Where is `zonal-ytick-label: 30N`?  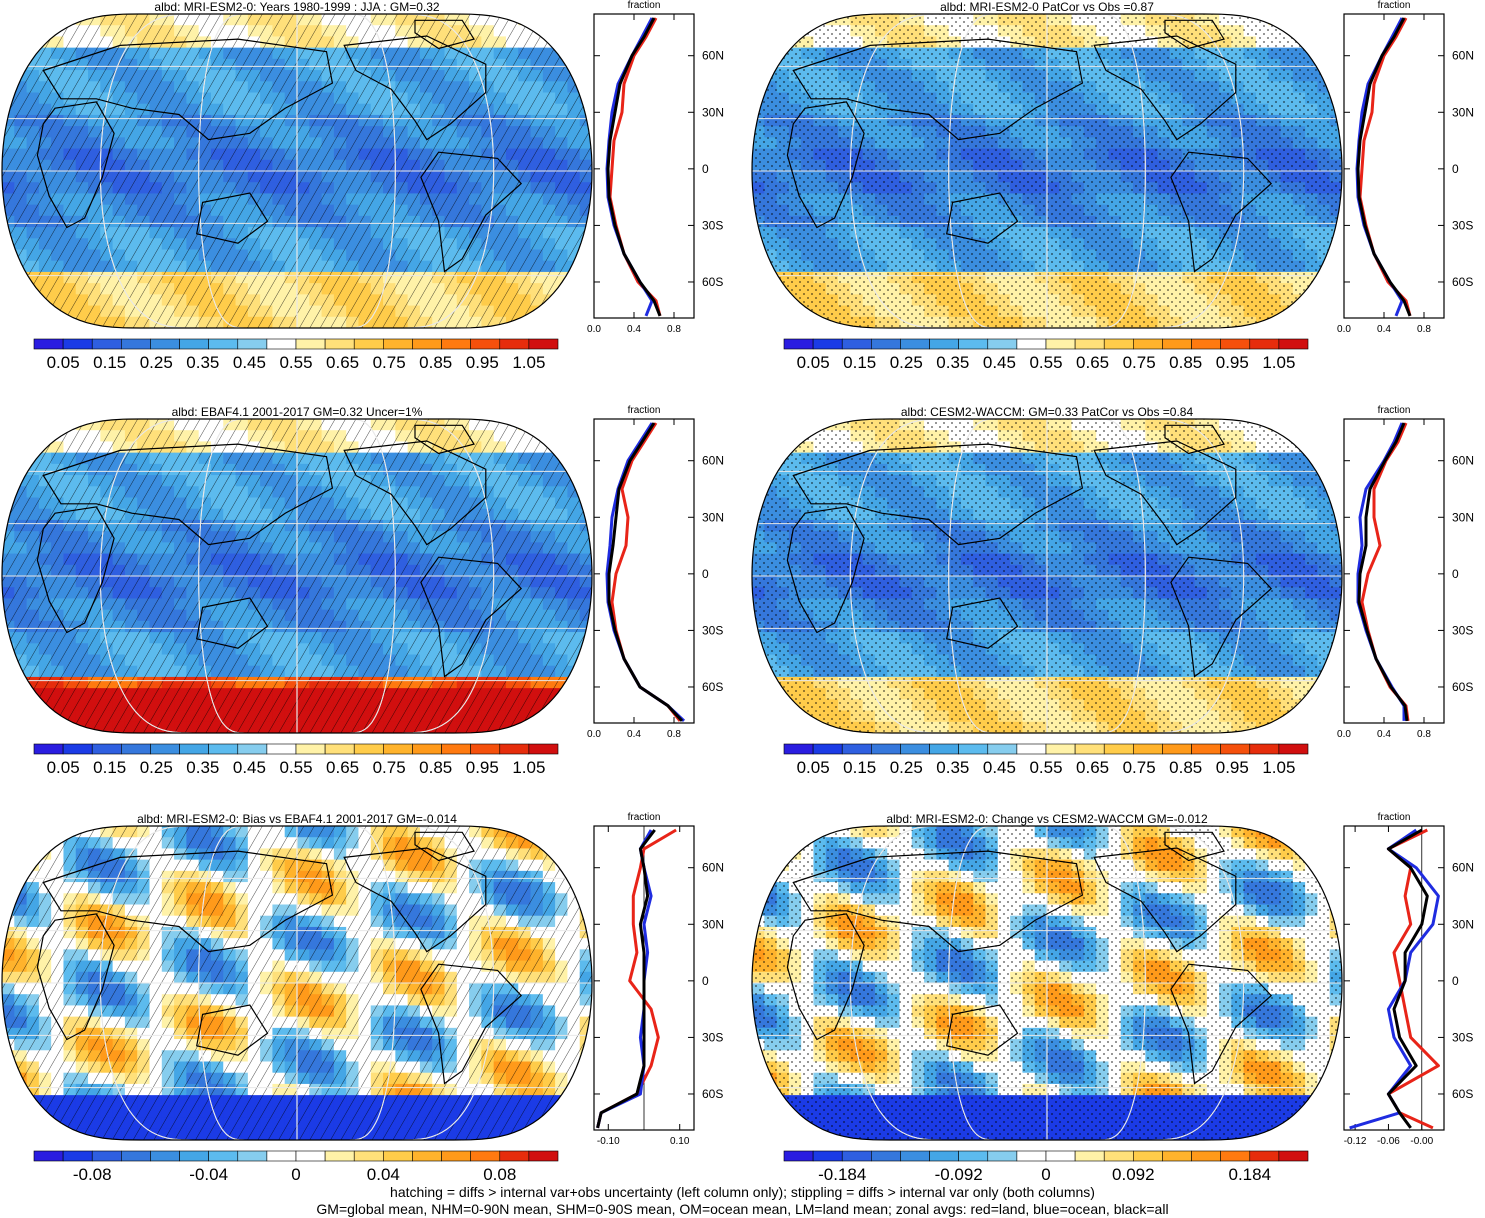
zonal-ytick-label: 30N is located at coordinates (1463, 924).